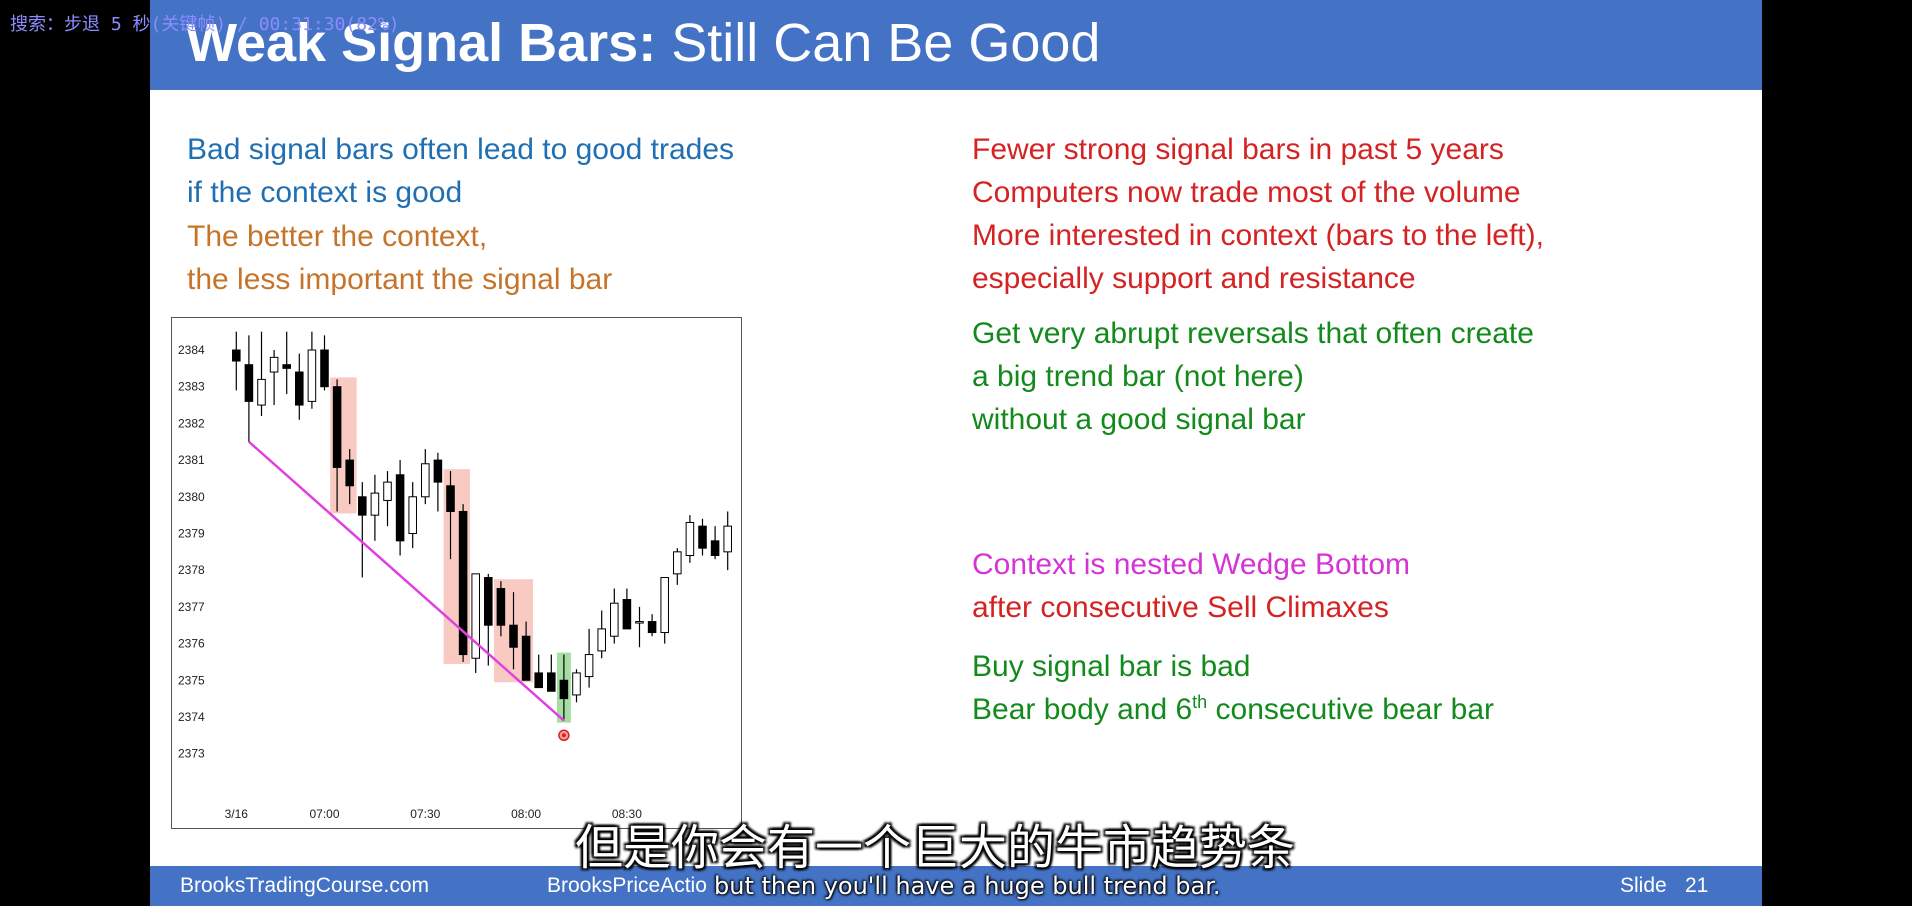  I want to click on y-tick-label: 2378, so click(191, 570).